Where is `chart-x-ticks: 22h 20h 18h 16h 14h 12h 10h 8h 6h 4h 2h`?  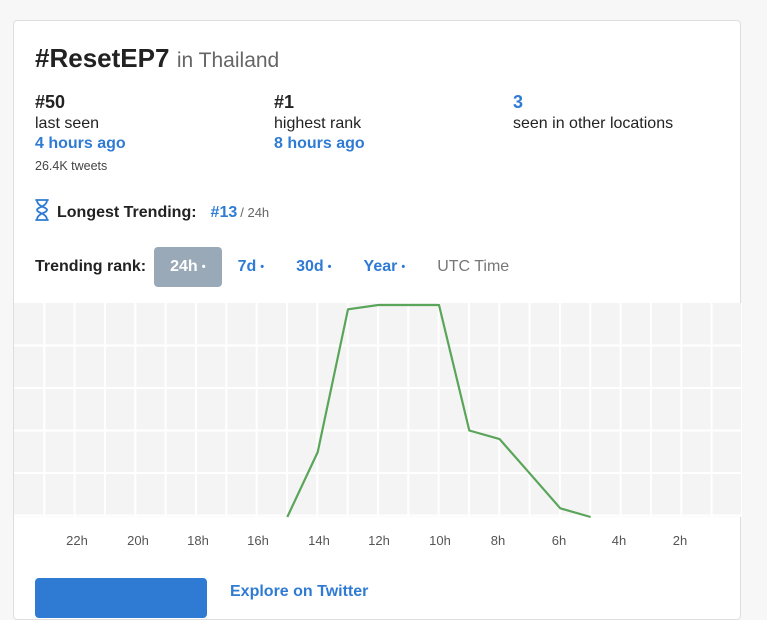
chart-x-ticks: 22h 20h 18h 16h 14h 12h 10h 8h 6h 4h 2h is located at coordinates (376, 540).